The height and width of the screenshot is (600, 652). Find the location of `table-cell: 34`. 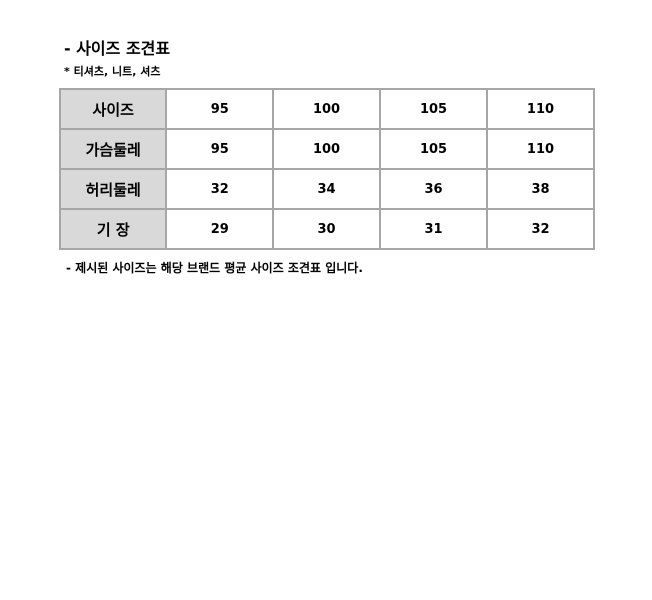

table-cell: 34 is located at coordinates (327, 189).